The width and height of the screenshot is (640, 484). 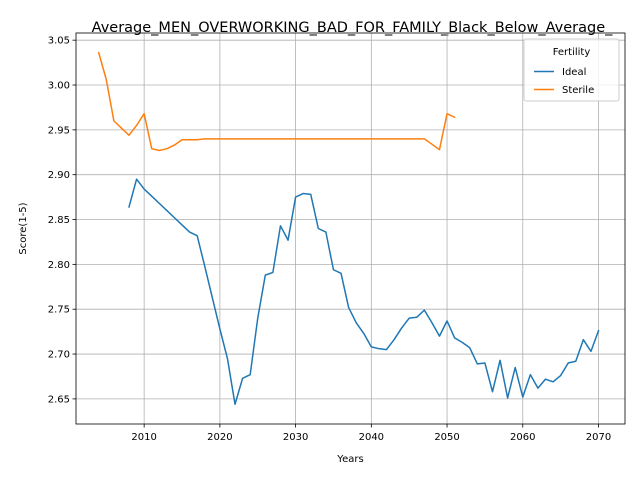 I want to click on x-axis: 2010 2020 2030 2040 2050 2060 2070, so click(x=371, y=433).